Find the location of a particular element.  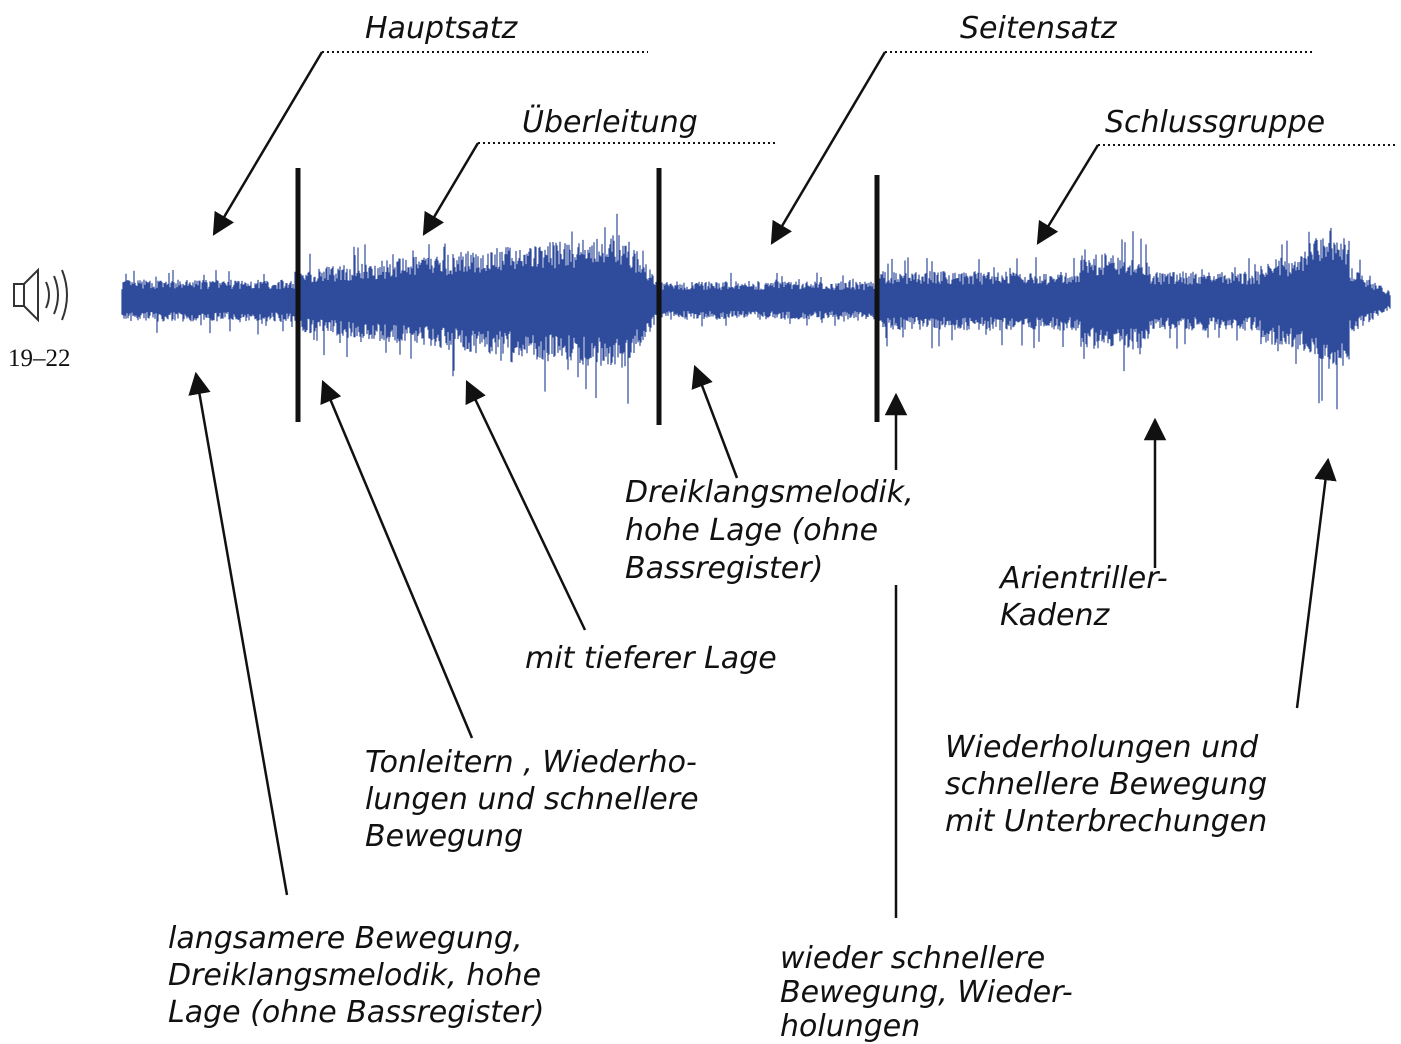

annotation-line: Bassregister) is located at coordinates (724, 568).